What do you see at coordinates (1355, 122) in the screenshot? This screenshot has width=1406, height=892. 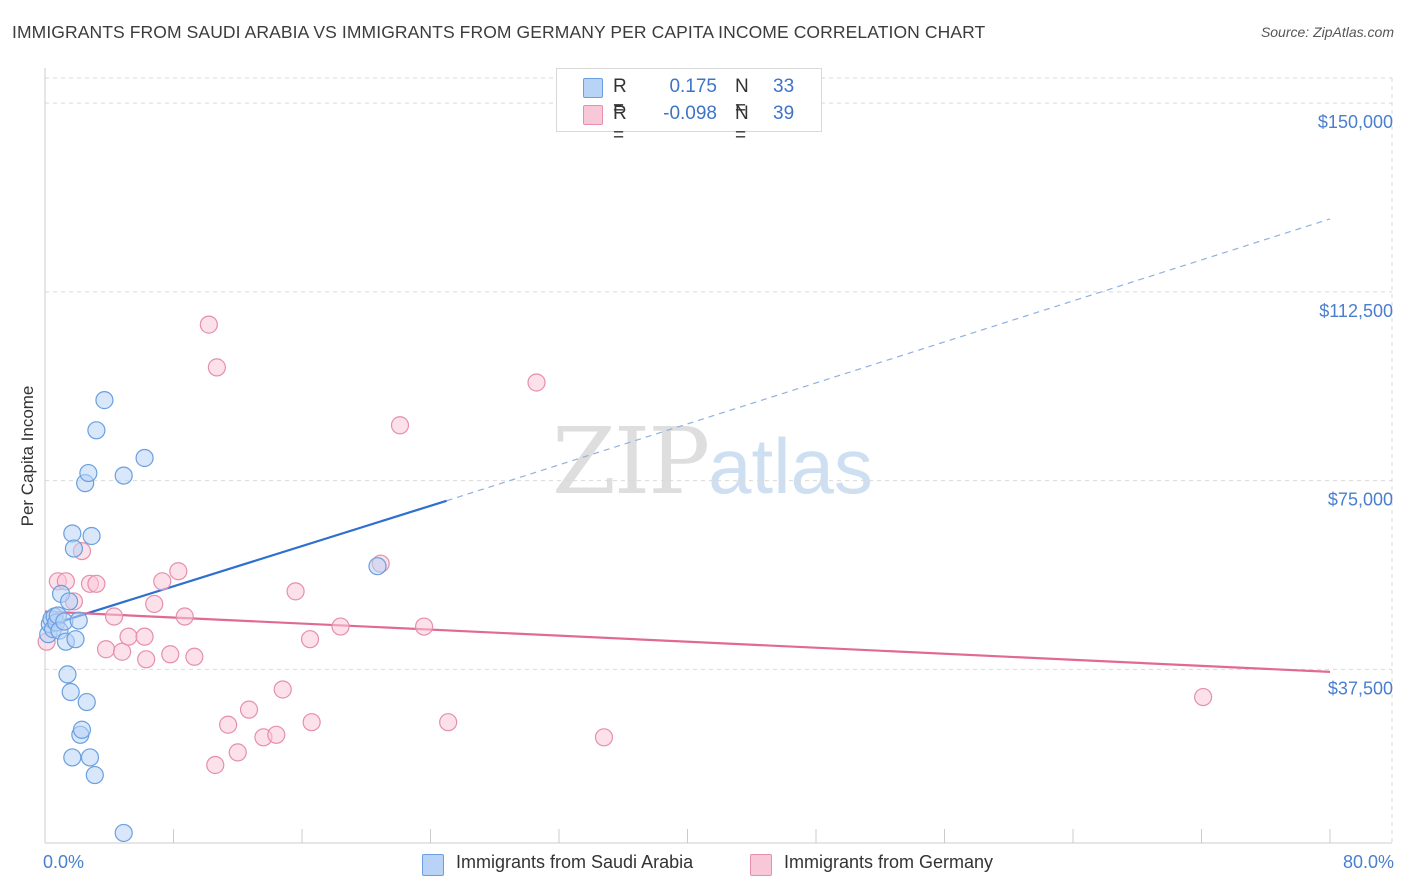 I see `y-tick-label: $150,000` at bounding box center [1355, 122].